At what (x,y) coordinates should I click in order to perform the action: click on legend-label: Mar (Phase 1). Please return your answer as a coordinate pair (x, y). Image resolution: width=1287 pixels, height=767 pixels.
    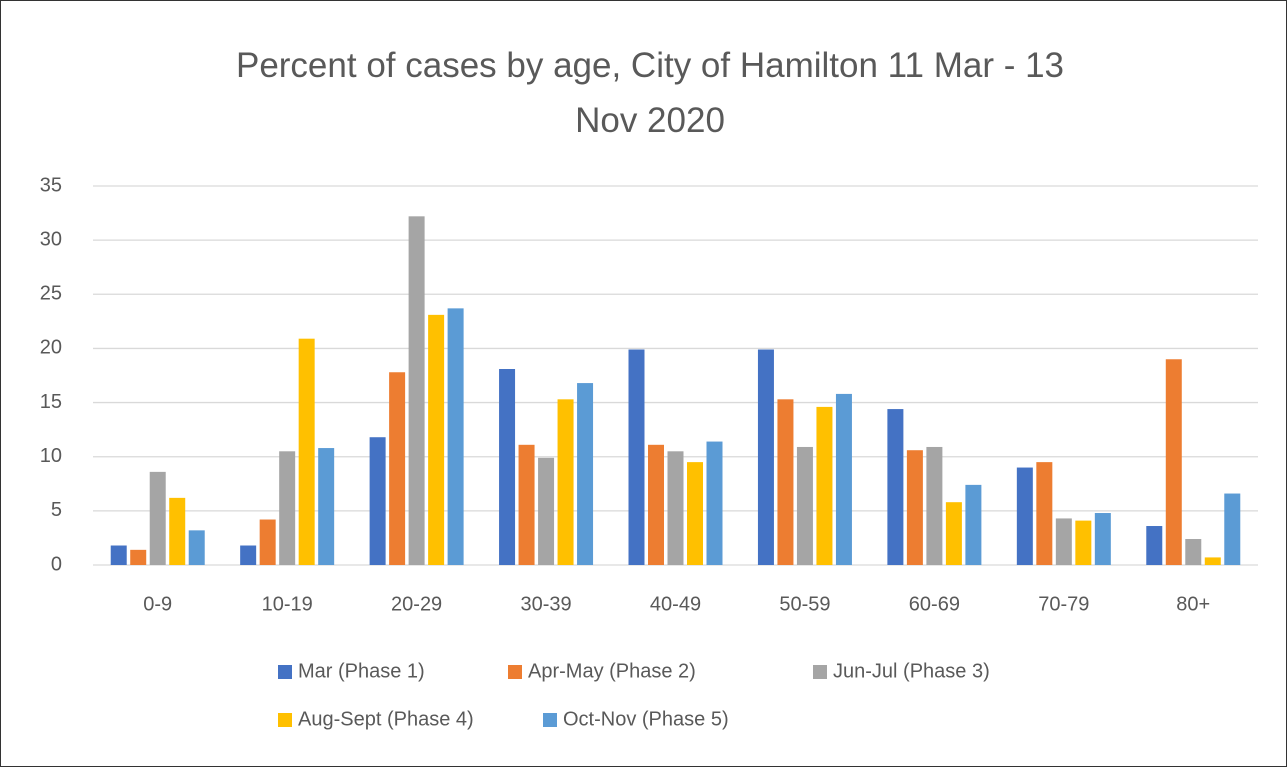
    Looking at the image, I should click on (361, 671).